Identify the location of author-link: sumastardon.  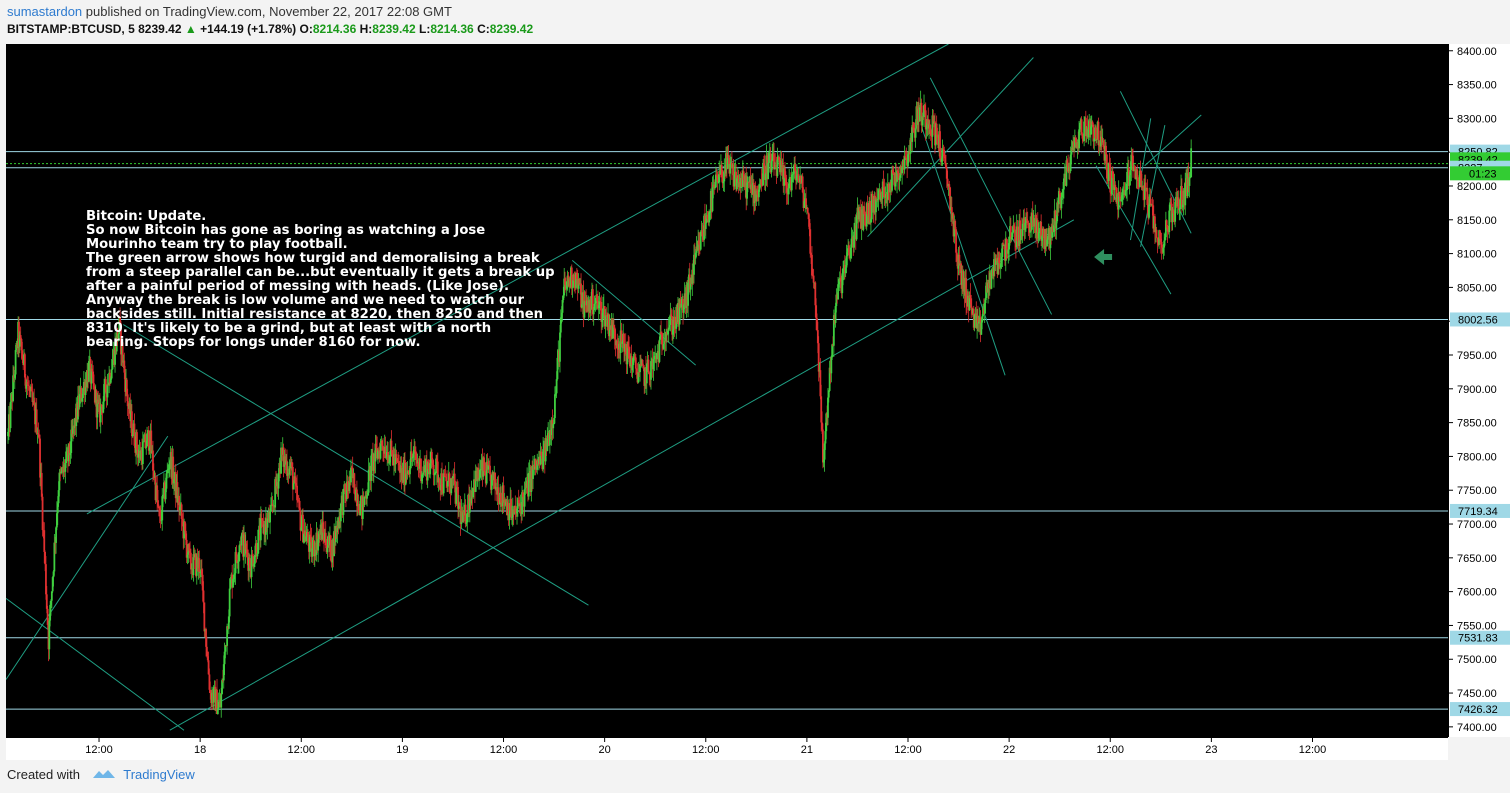
(45, 11).